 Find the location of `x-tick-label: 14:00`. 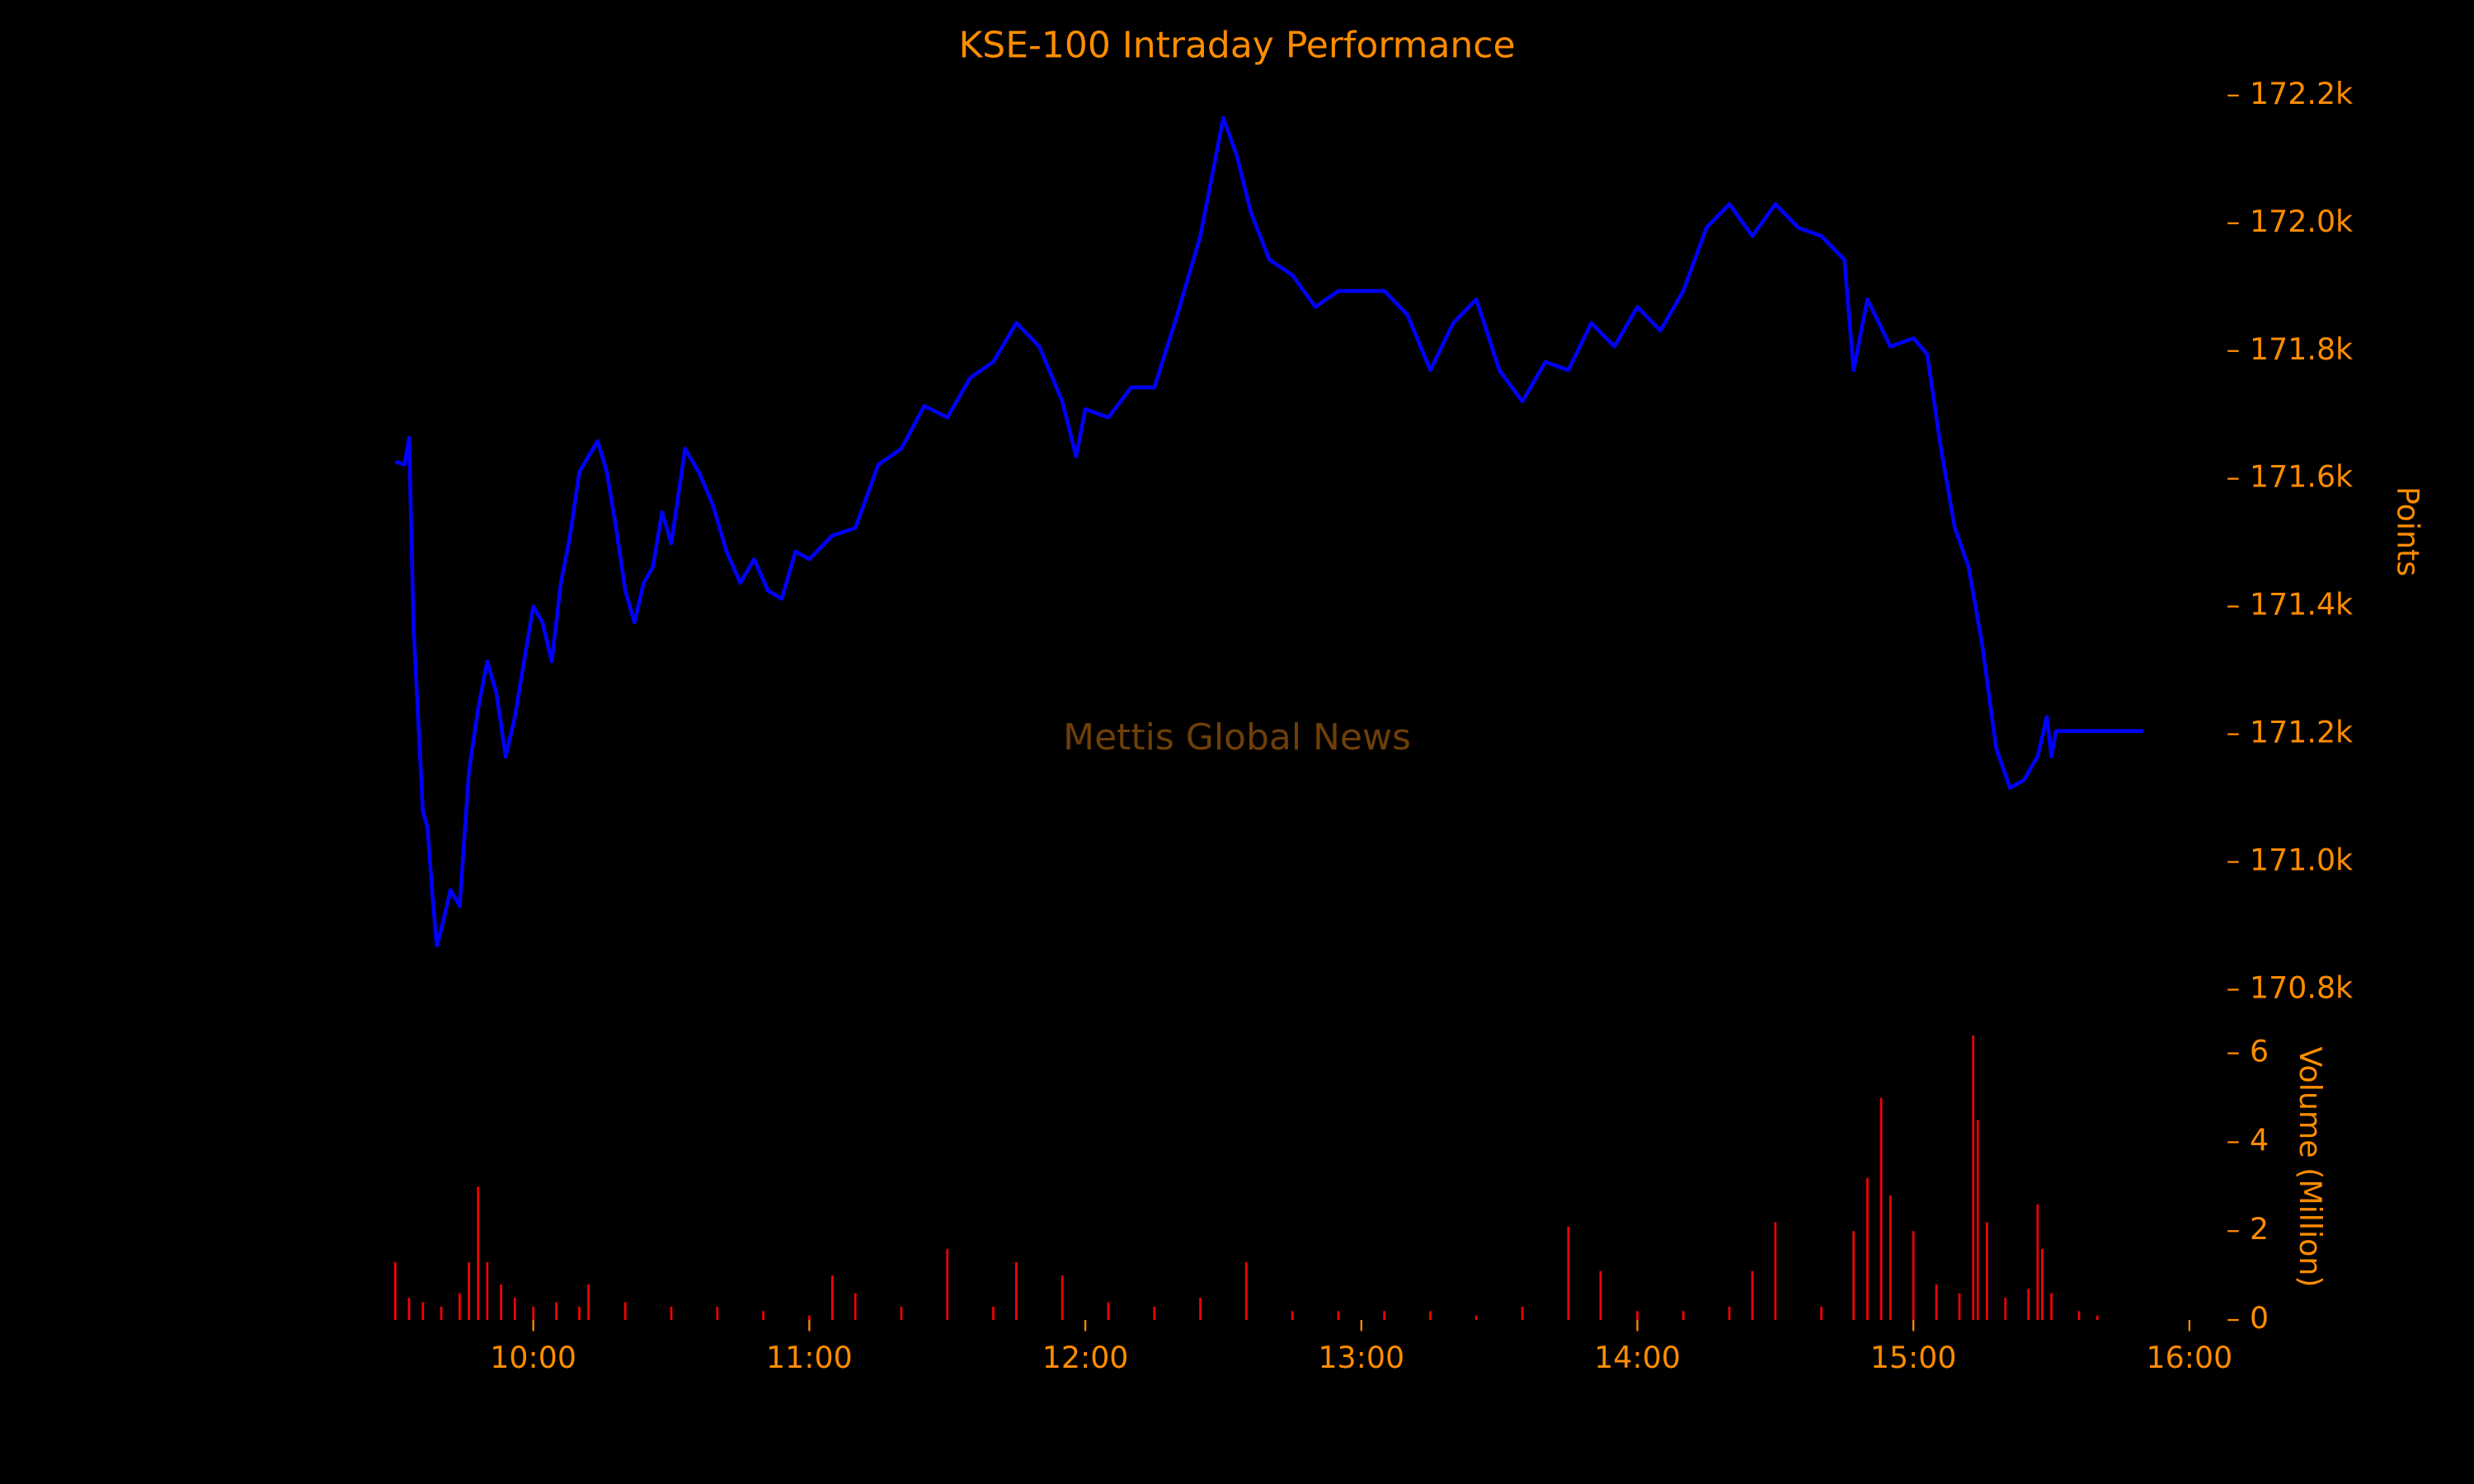

x-tick-label: 14:00 is located at coordinates (1637, 1357).